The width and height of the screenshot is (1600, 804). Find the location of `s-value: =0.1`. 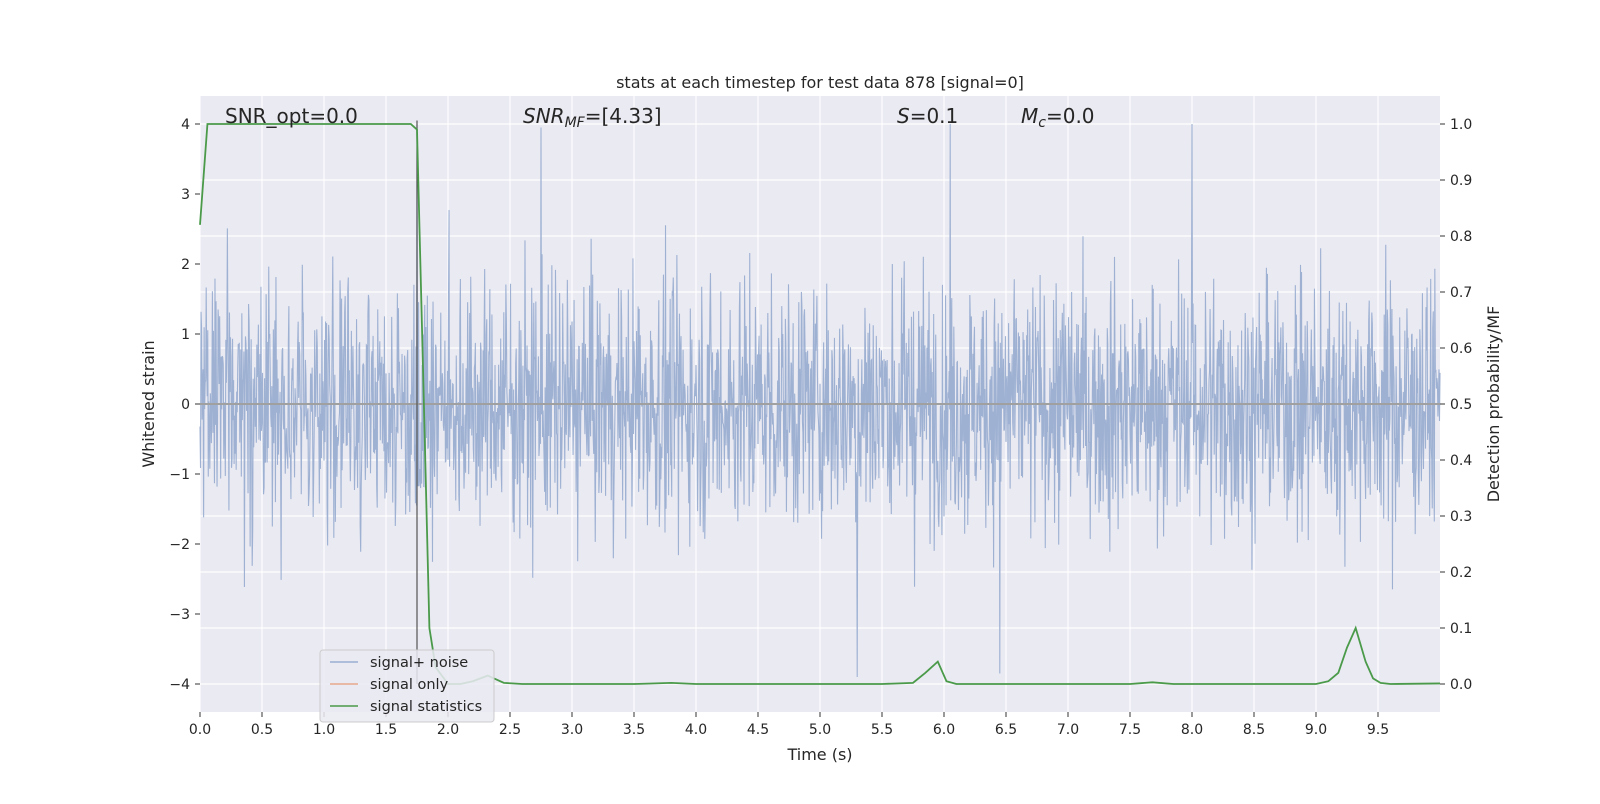

s-value: =0.1 is located at coordinates (934, 116).